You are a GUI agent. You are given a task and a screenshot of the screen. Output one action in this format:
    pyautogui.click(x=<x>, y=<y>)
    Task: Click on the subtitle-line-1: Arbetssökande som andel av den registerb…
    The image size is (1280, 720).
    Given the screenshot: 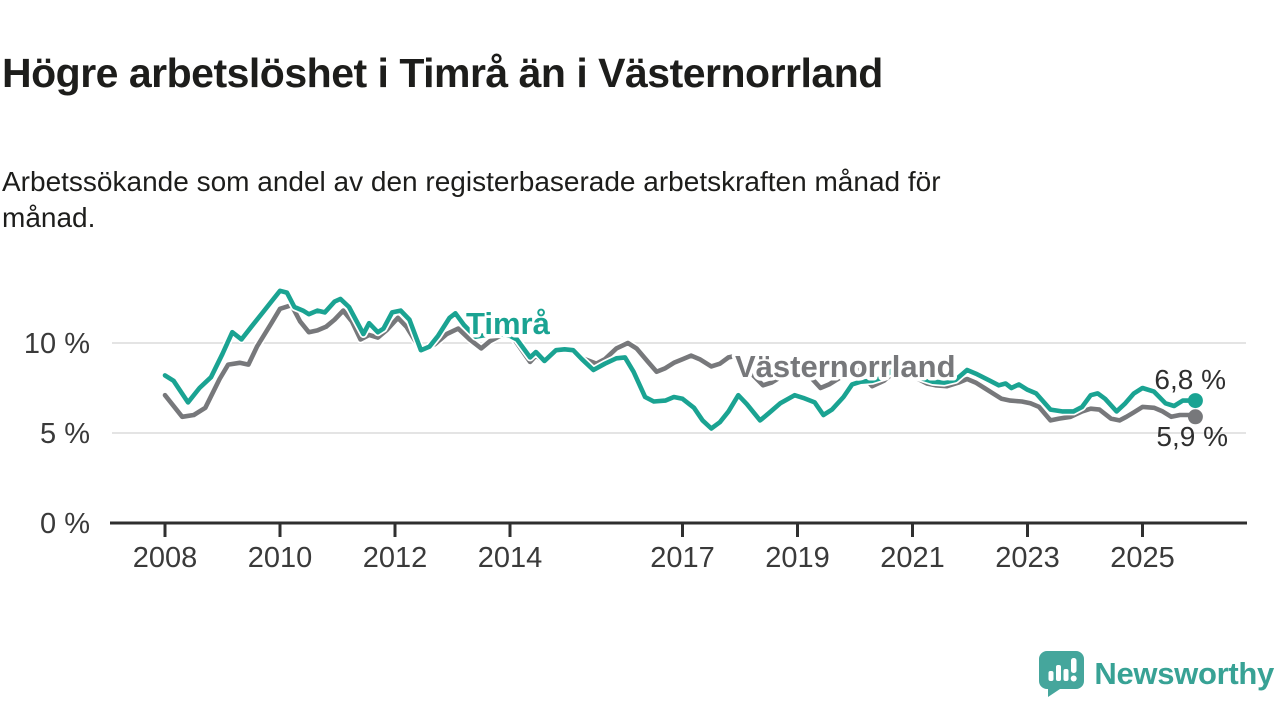 What is the action you would take?
    pyautogui.click(x=471, y=181)
    